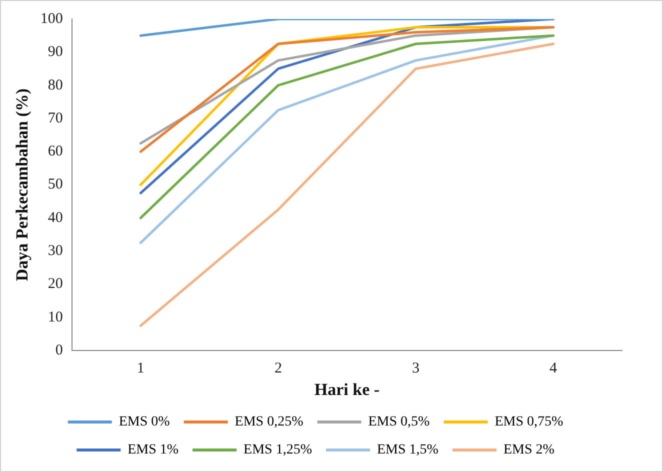 This screenshot has width=663, height=472. I want to click on legend-label: EMS 0%, so click(144, 422).